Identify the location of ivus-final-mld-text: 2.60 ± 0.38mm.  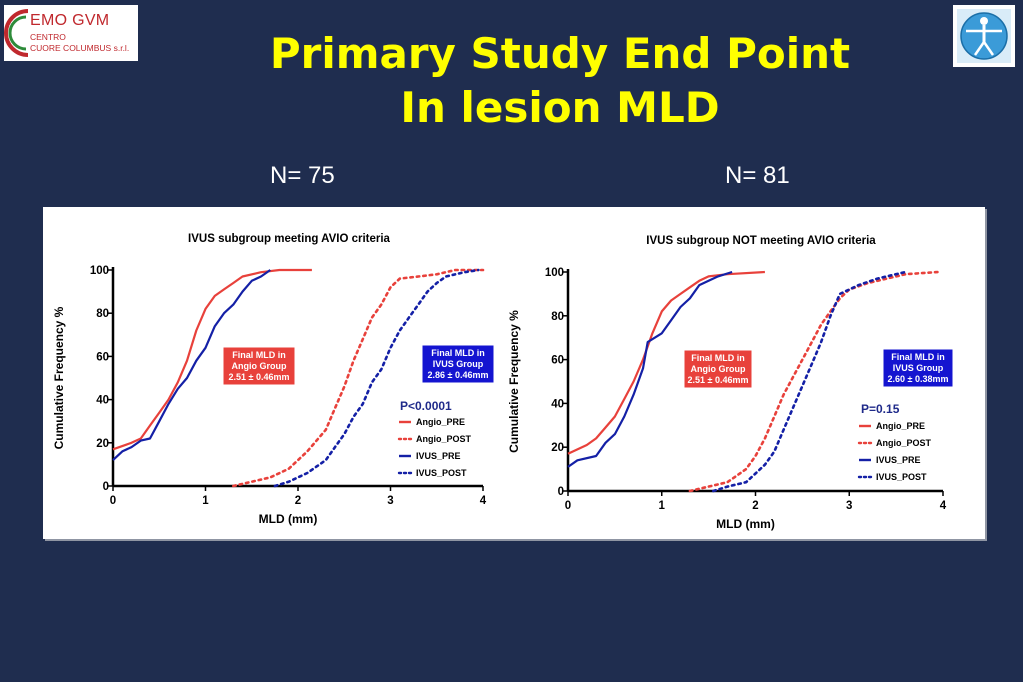
(918, 379).